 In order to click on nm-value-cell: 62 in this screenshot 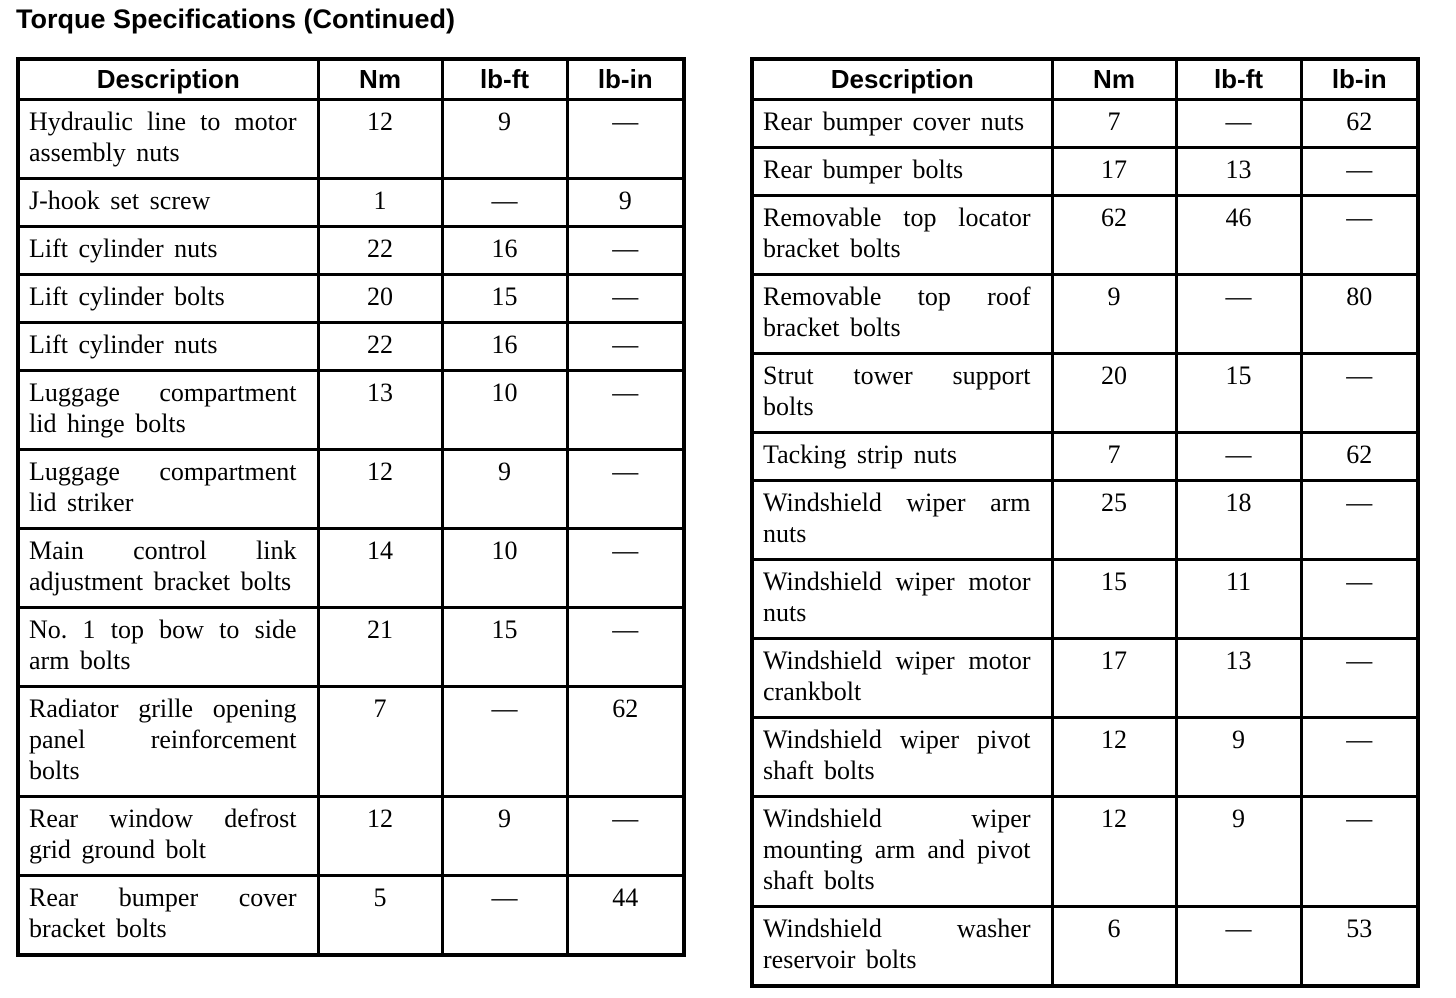, I will do `click(1114, 234)`.